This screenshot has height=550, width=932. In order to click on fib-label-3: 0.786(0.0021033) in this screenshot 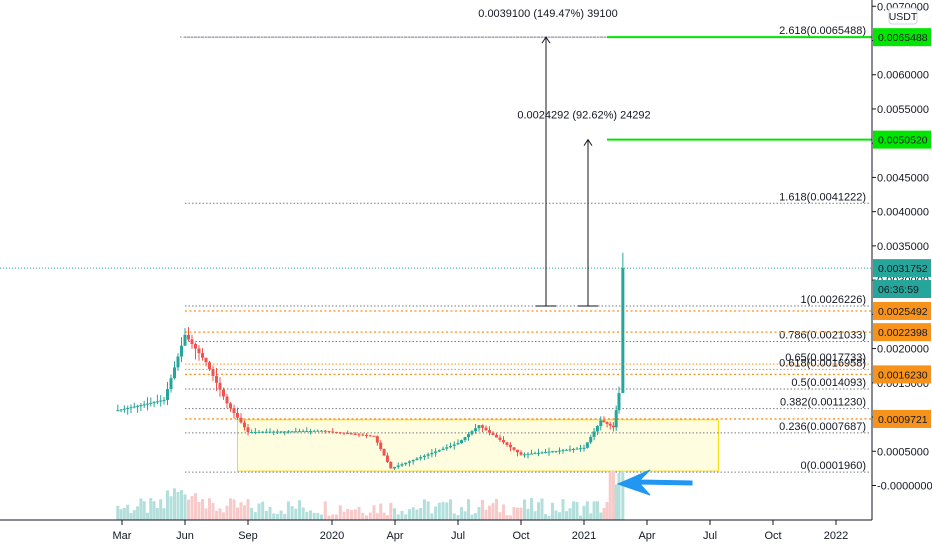, I will do `click(822, 336)`.